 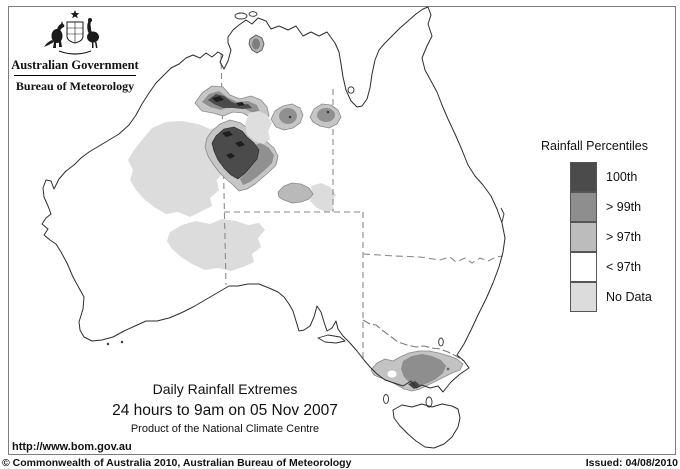 What do you see at coordinates (241, 16) in the screenshot?
I see `island-tiwi` at bounding box center [241, 16].